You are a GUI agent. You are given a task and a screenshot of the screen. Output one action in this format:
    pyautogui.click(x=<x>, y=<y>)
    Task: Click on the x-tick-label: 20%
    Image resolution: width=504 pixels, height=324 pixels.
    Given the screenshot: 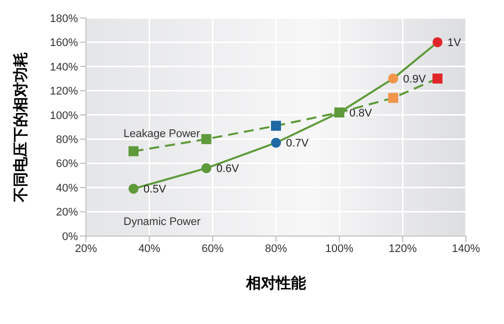 What is the action you would take?
    pyautogui.click(x=86, y=248)
    